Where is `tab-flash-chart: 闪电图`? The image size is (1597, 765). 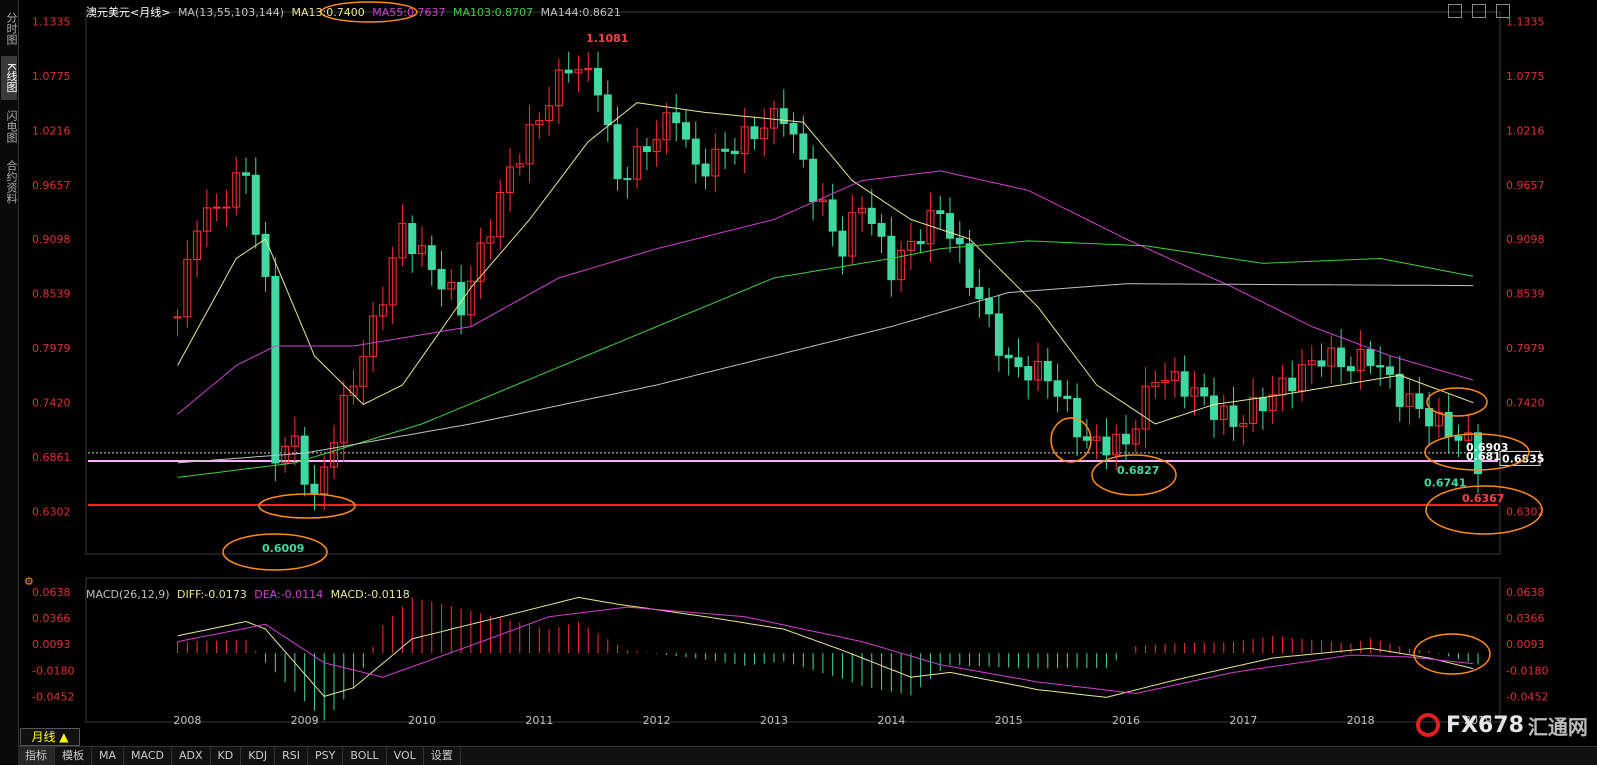 tab-flash-chart: 闪电图 is located at coordinates (11, 126).